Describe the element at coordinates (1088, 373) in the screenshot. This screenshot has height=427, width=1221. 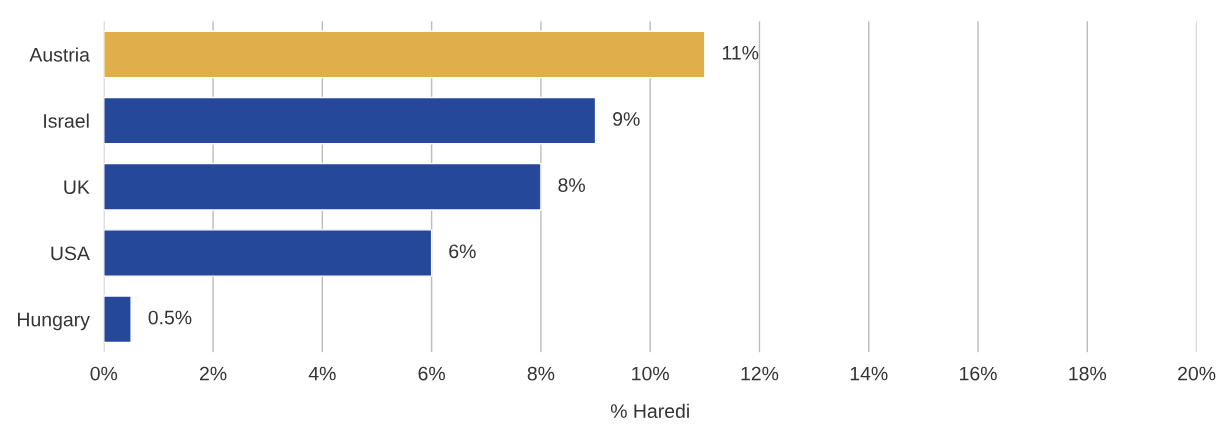
I see `x-tick-label: 18%` at that location.